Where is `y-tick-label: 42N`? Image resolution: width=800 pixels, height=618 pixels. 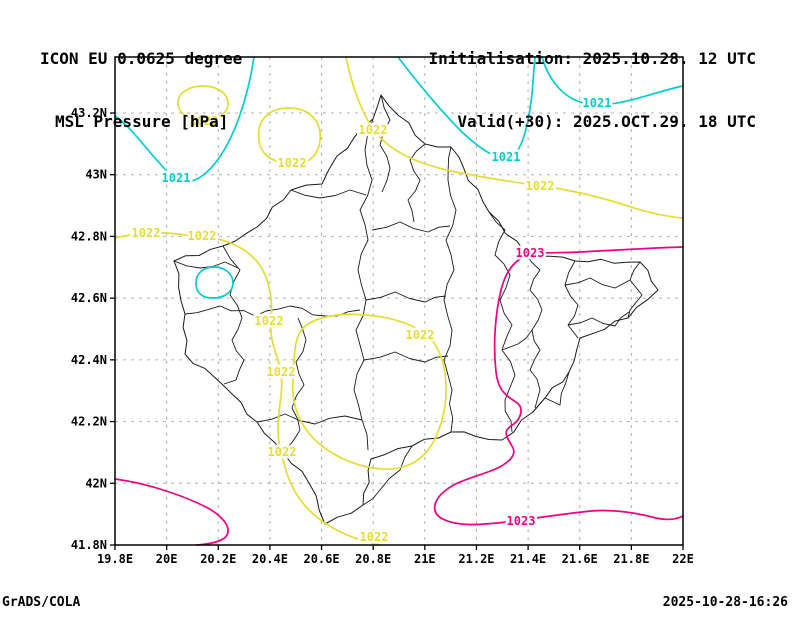 y-tick-label: 42N is located at coordinates (96, 483).